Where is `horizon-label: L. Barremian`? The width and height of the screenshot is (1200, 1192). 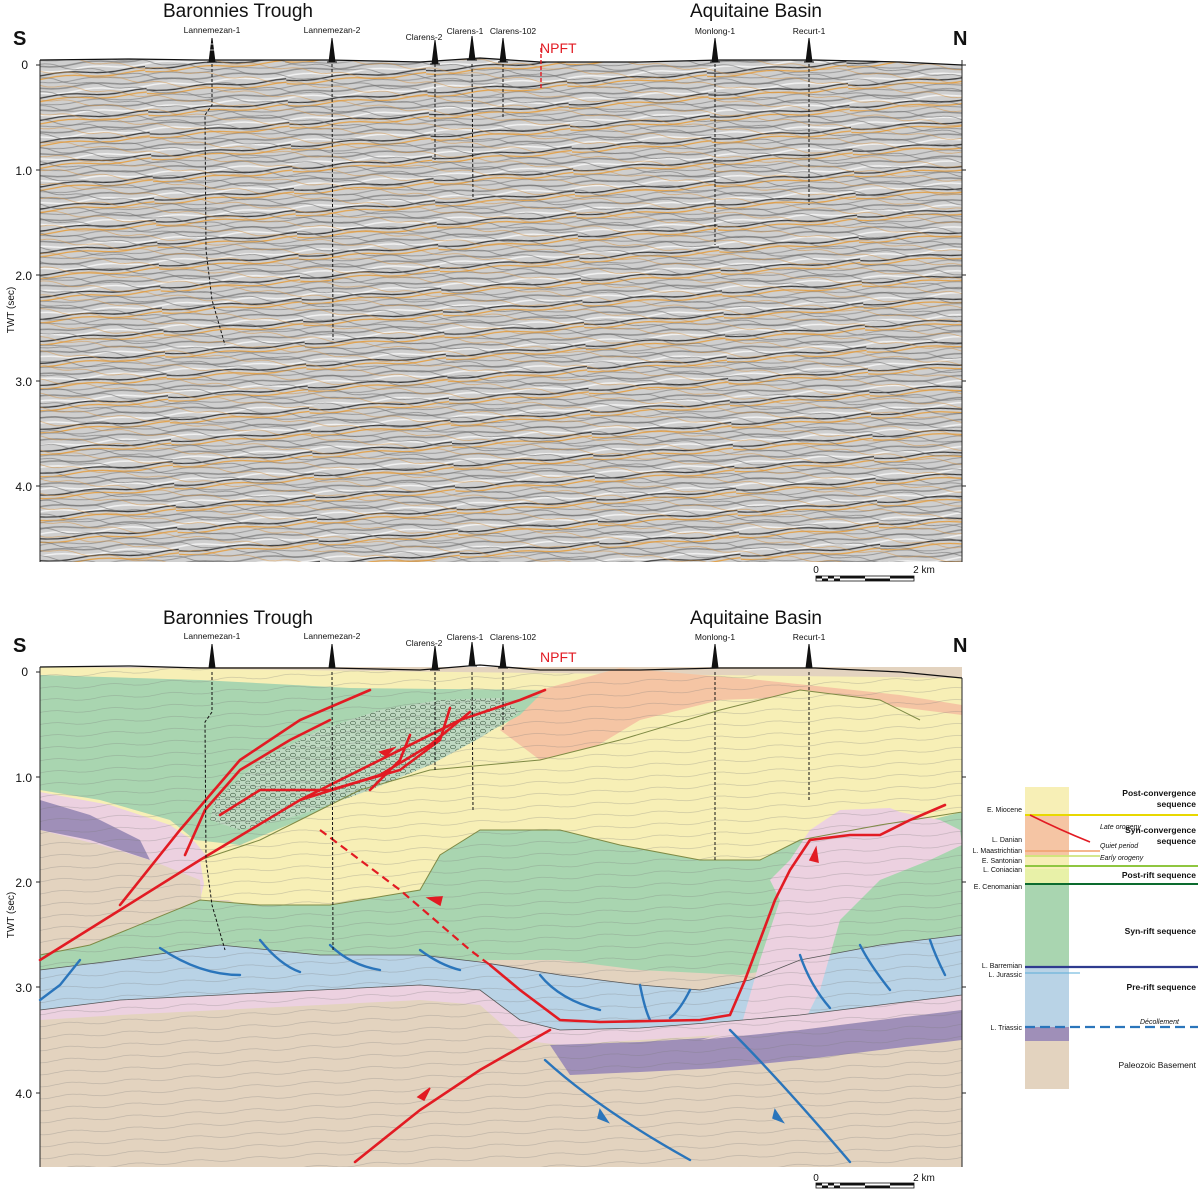 horizon-label: L. Barremian is located at coordinates (1002, 966).